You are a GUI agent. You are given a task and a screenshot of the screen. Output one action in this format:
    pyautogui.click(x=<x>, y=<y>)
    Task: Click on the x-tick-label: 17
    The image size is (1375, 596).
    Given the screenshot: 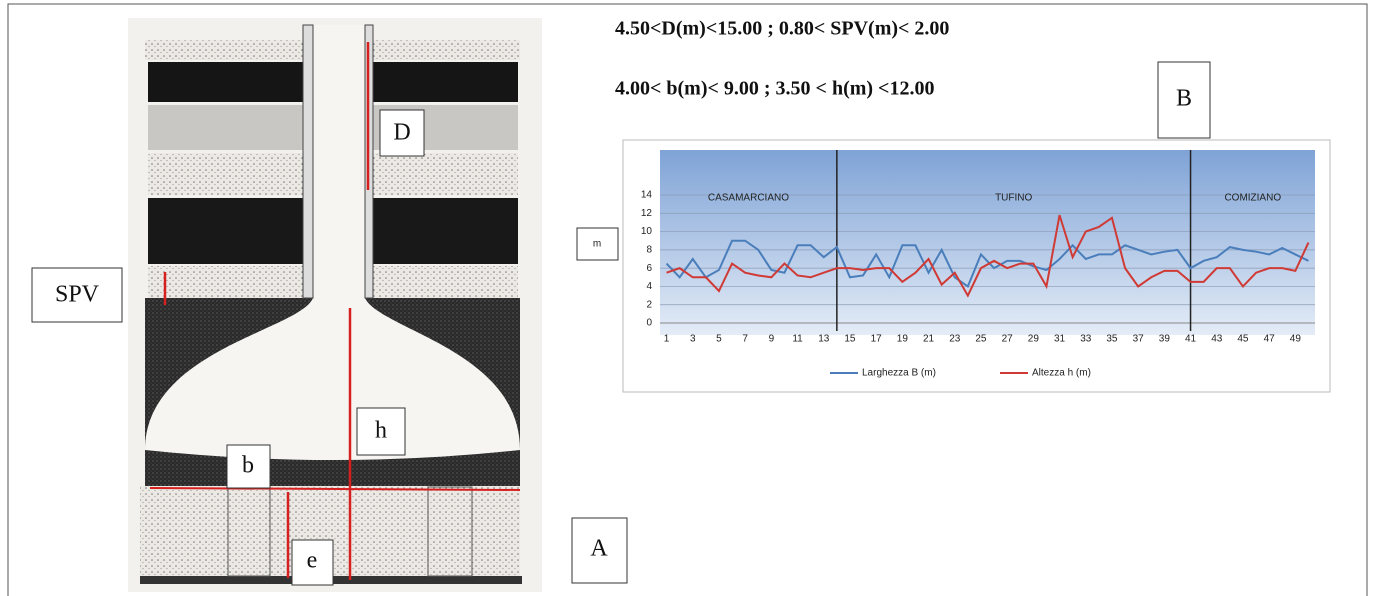 What is the action you would take?
    pyautogui.click(x=877, y=339)
    